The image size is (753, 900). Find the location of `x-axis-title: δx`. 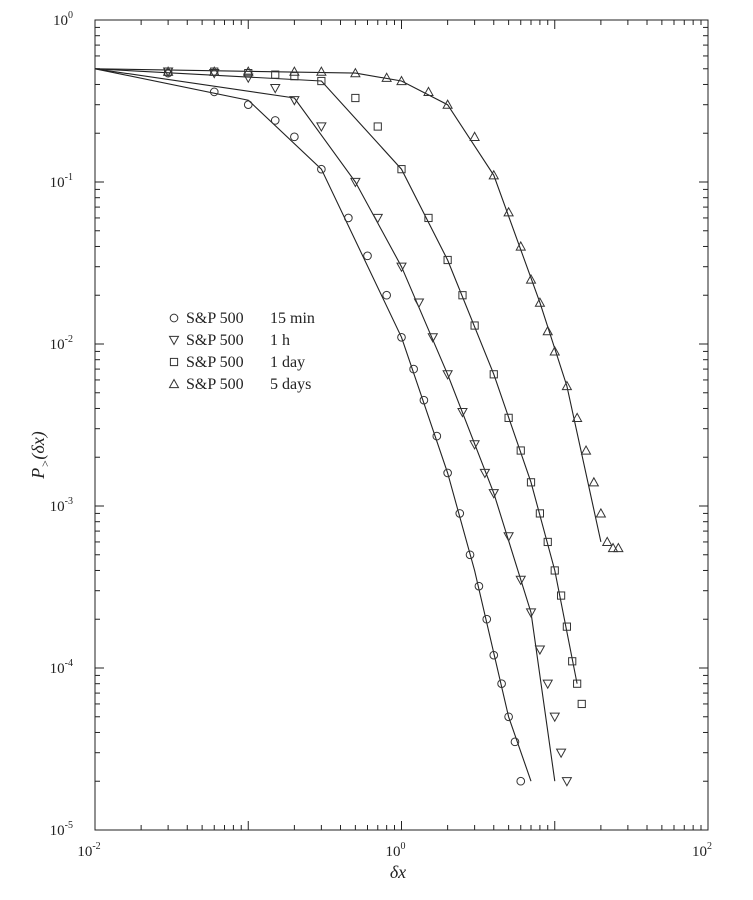

x-axis-title: δx is located at coordinates (398, 872).